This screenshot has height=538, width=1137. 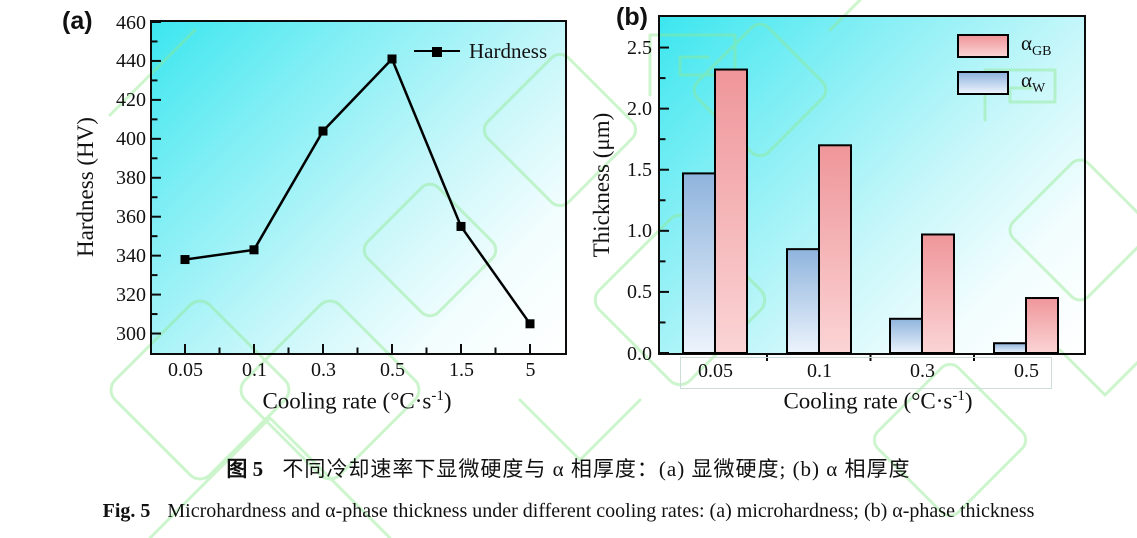 What do you see at coordinates (508, 50) in the screenshot?
I see `legend-hardness-label: Hardness` at bounding box center [508, 50].